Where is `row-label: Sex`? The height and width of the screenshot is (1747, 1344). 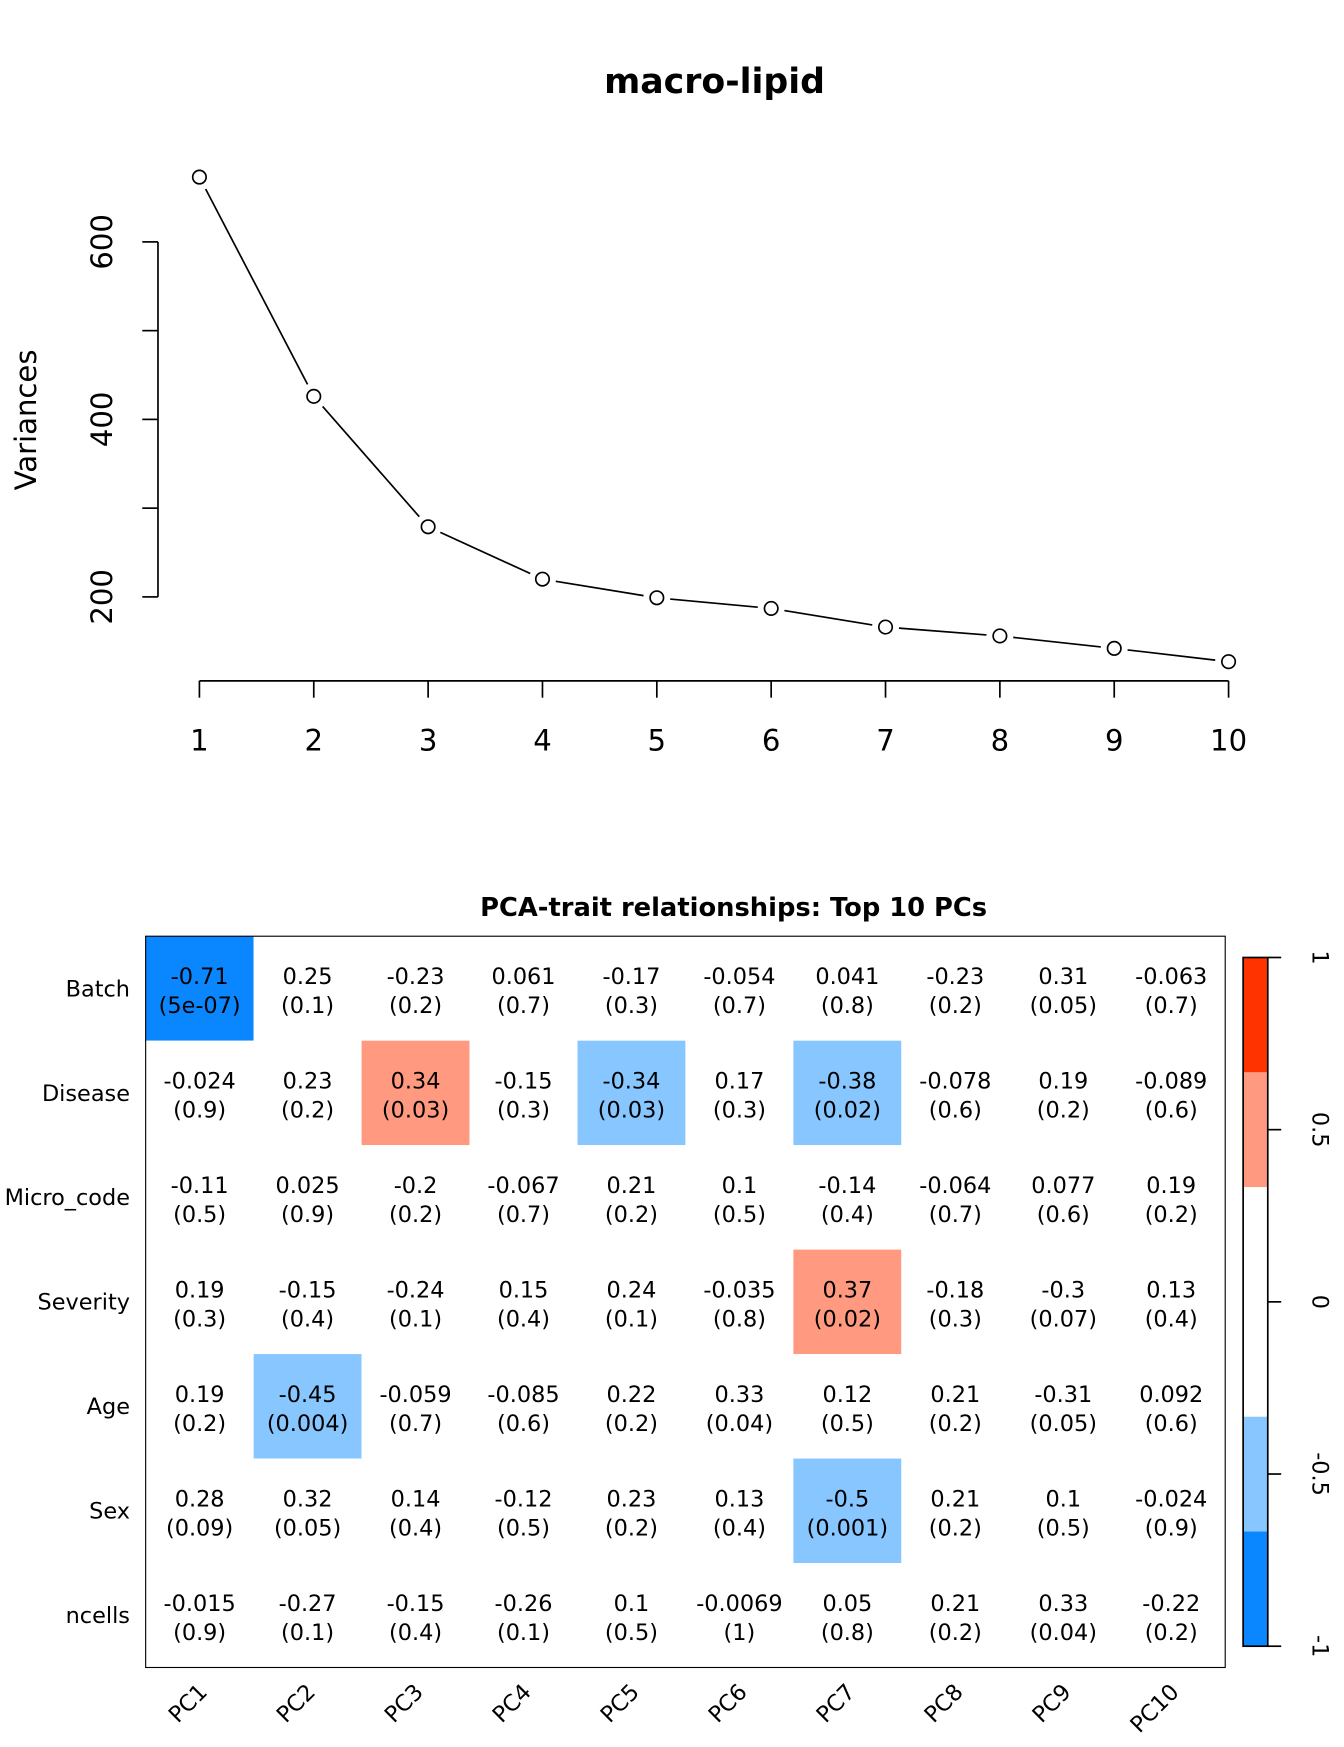 row-label: Sex is located at coordinates (109, 1512).